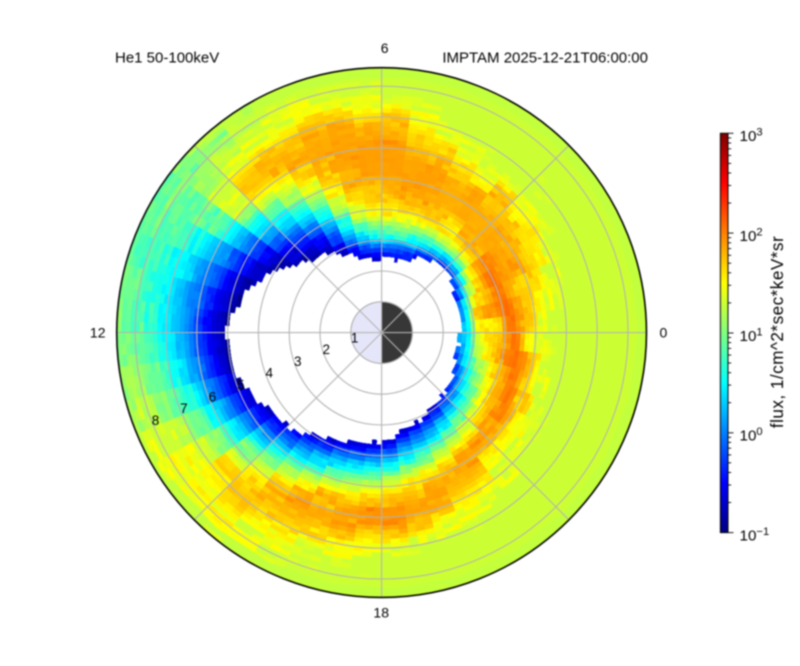 This screenshot has width=800, height=666. I want to click on svg-text: He1 50-100keV, so click(167, 58).